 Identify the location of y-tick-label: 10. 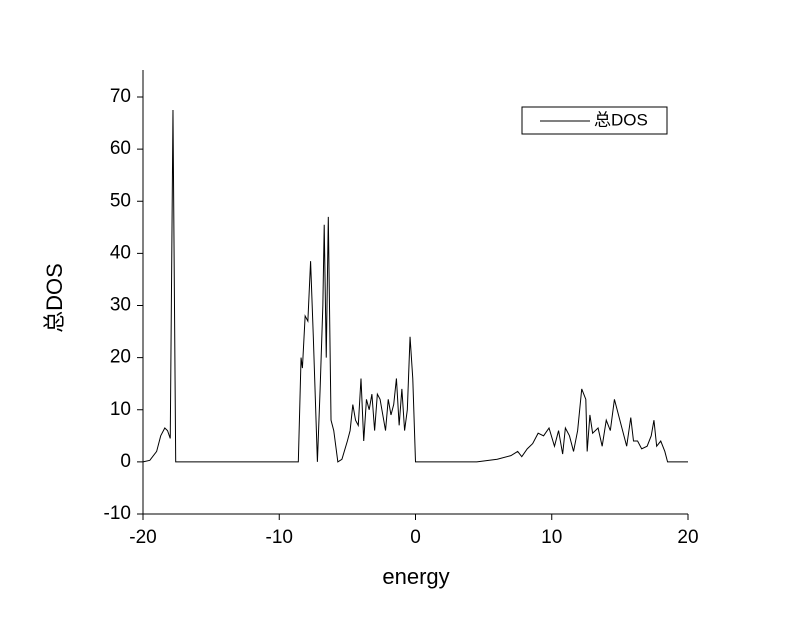
(120, 409).